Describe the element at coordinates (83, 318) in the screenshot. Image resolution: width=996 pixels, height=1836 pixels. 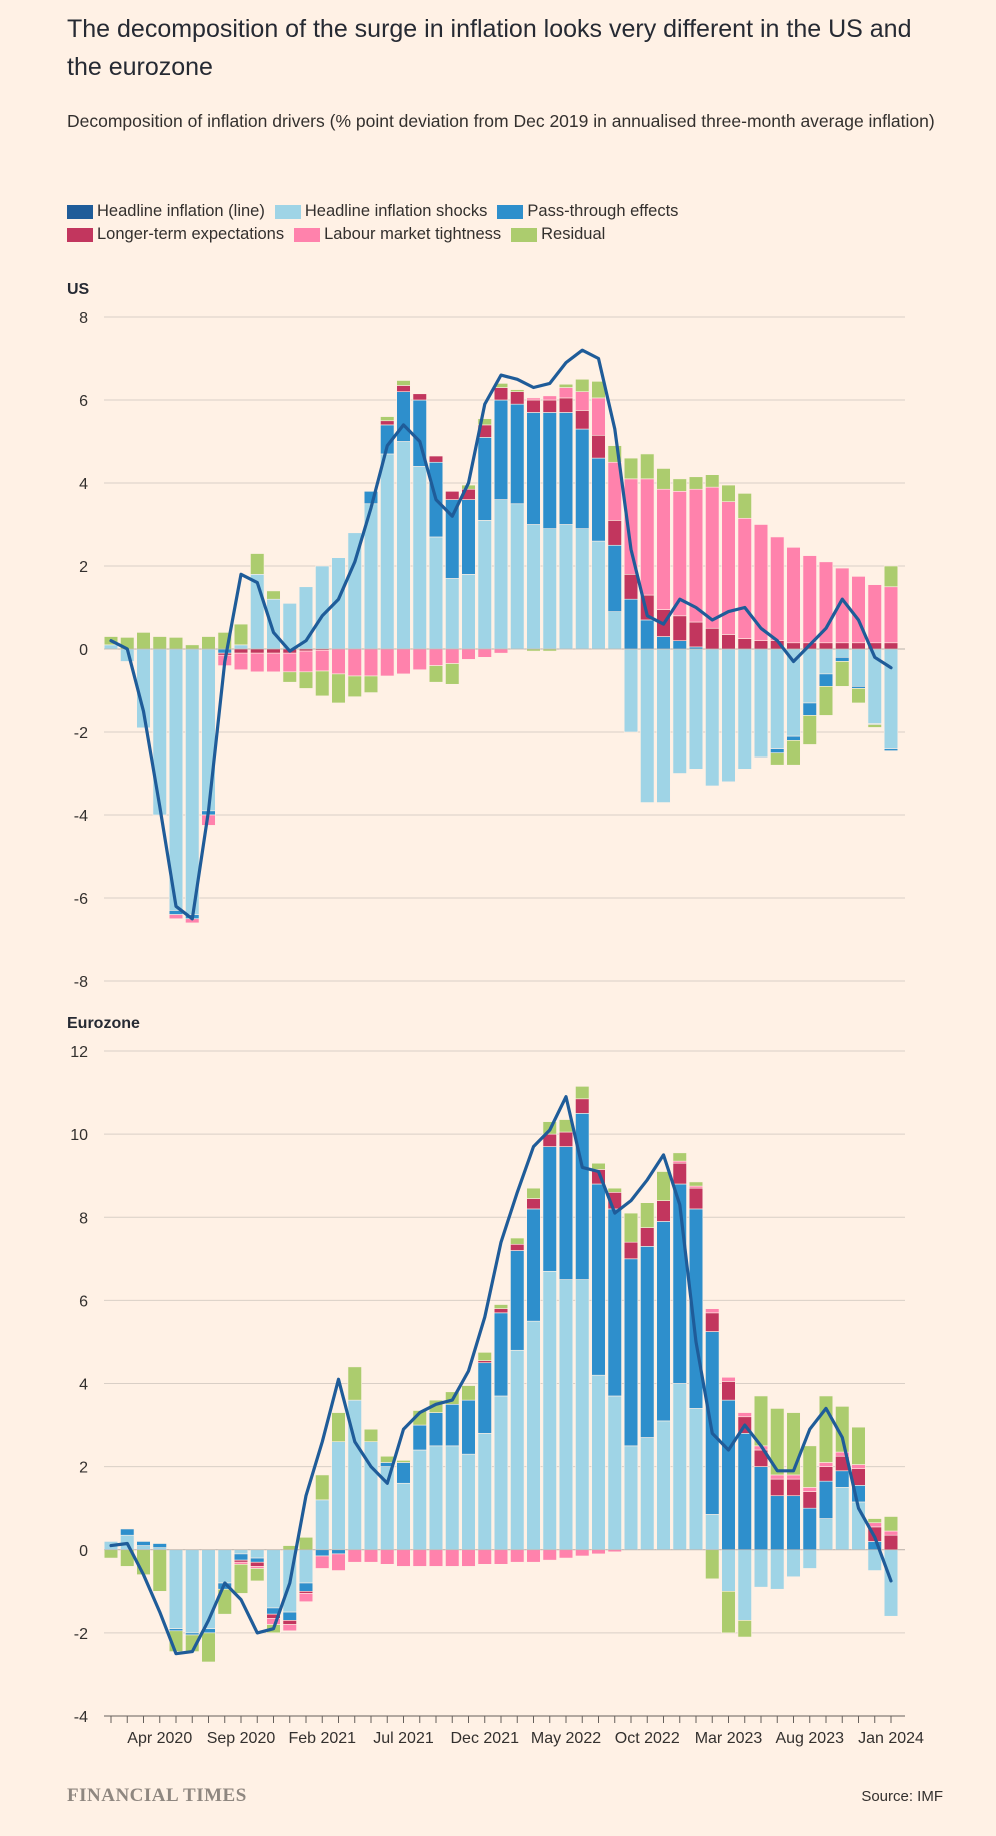
I see `y-tick-label: 8` at that location.